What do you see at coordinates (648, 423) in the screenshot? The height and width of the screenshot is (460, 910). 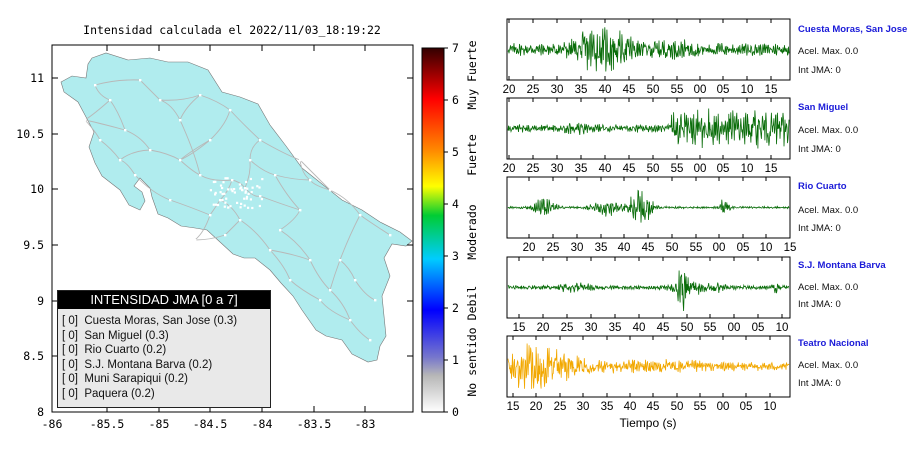 I see `time-axis-label: Tiempo (s)` at bounding box center [648, 423].